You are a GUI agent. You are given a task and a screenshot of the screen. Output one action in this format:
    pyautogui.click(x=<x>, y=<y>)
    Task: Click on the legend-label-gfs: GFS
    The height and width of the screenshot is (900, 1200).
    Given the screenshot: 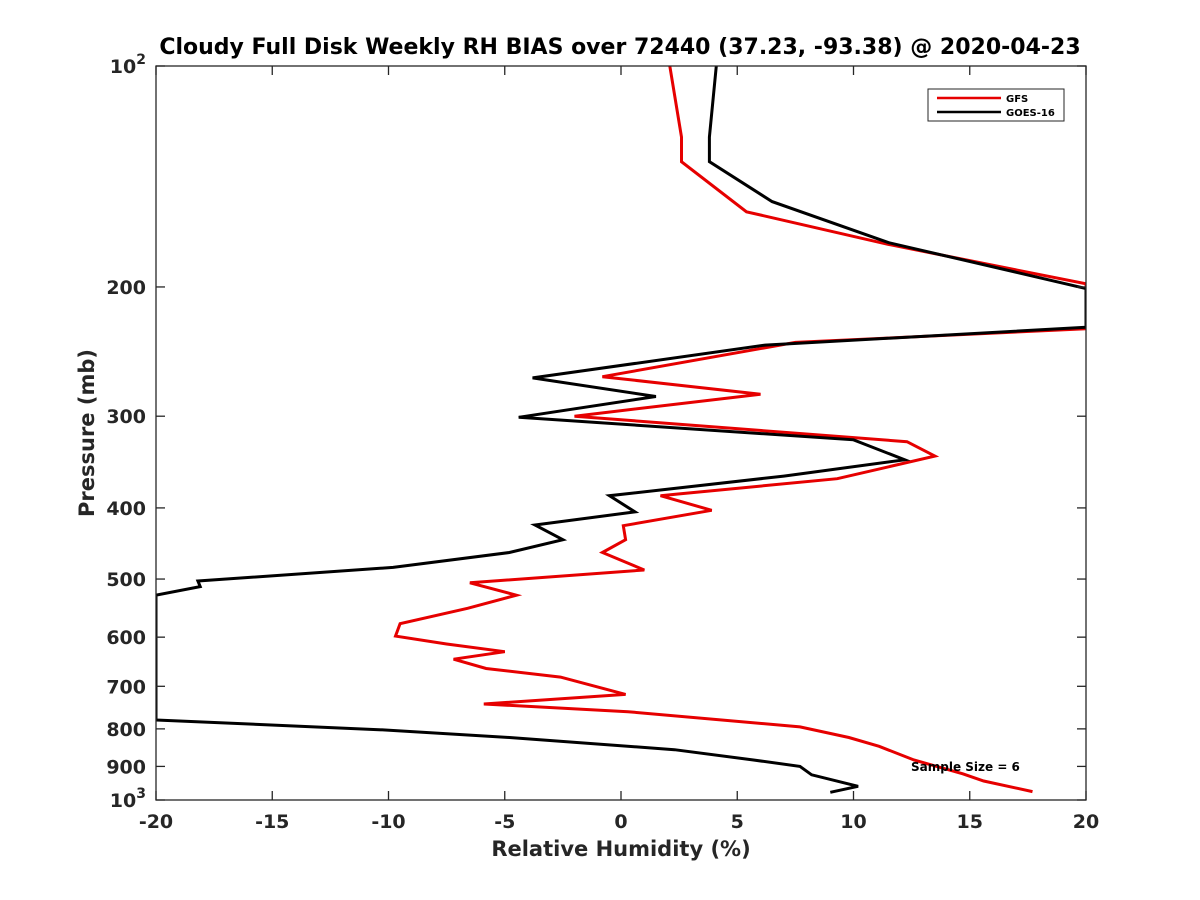 What is the action you would take?
    pyautogui.click(x=1017, y=99)
    